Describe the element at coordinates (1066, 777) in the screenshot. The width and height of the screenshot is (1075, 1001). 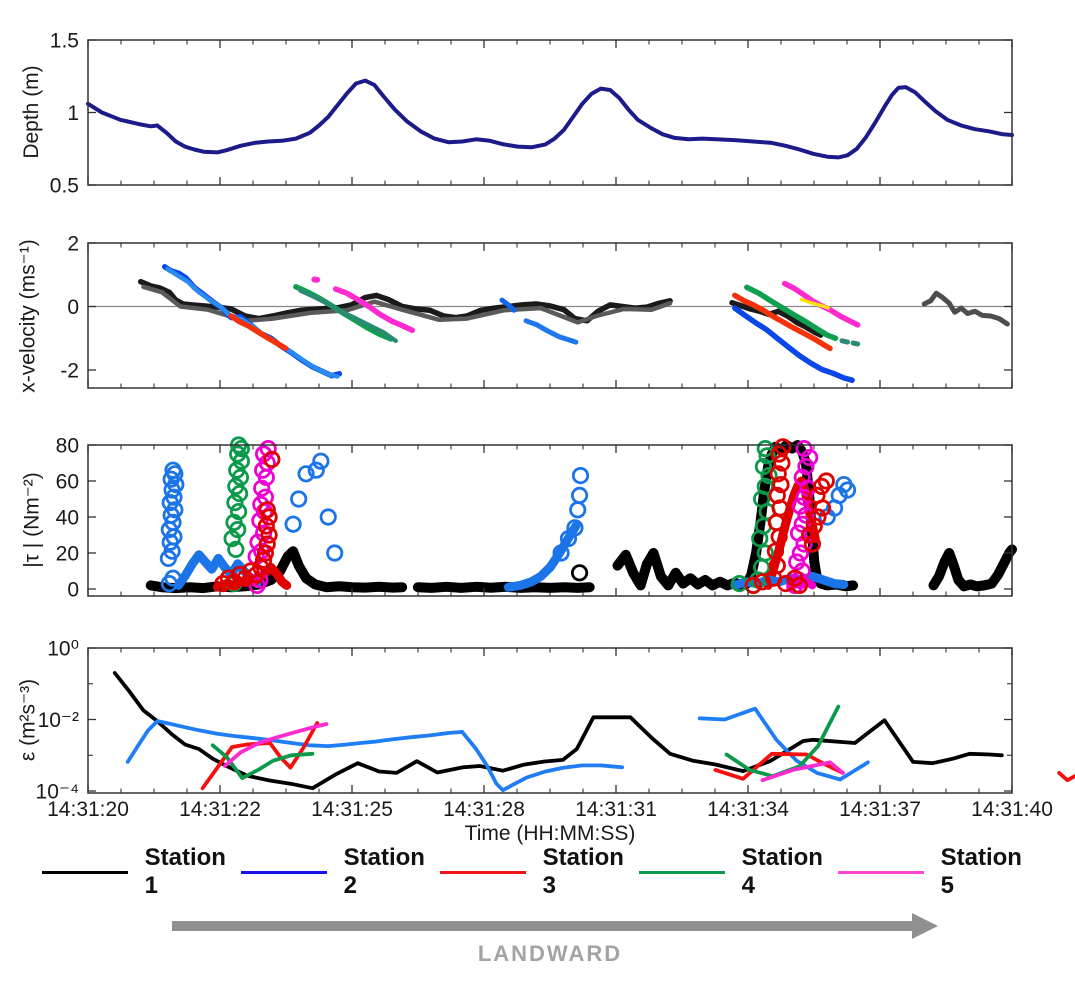
I see `dissipation-series-e3-red-edge` at that location.